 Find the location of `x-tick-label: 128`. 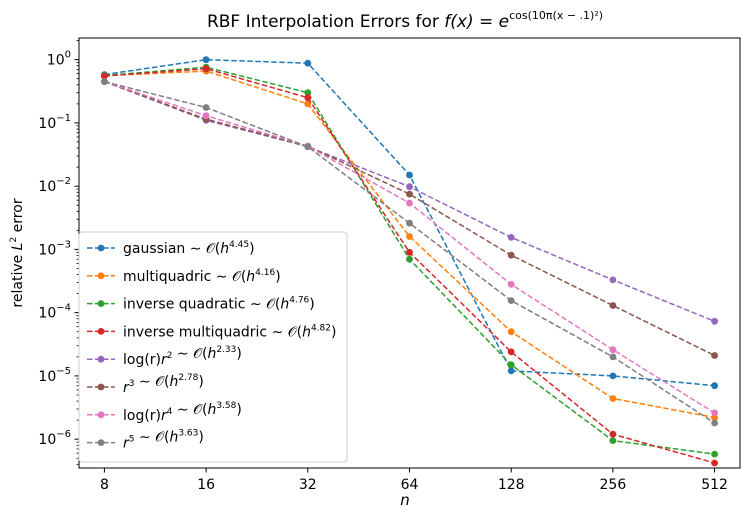

x-tick-label: 128 is located at coordinates (511, 485).